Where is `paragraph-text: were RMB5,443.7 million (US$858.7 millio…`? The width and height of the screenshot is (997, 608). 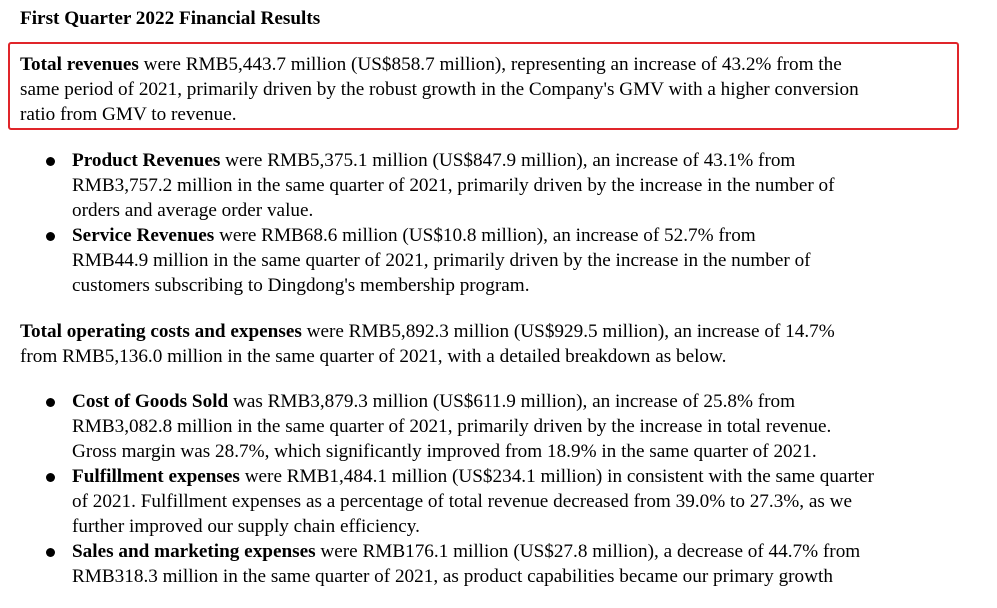 paragraph-text: were RMB5,443.7 million (US$858.7 millio… is located at coordinates (490, 64).